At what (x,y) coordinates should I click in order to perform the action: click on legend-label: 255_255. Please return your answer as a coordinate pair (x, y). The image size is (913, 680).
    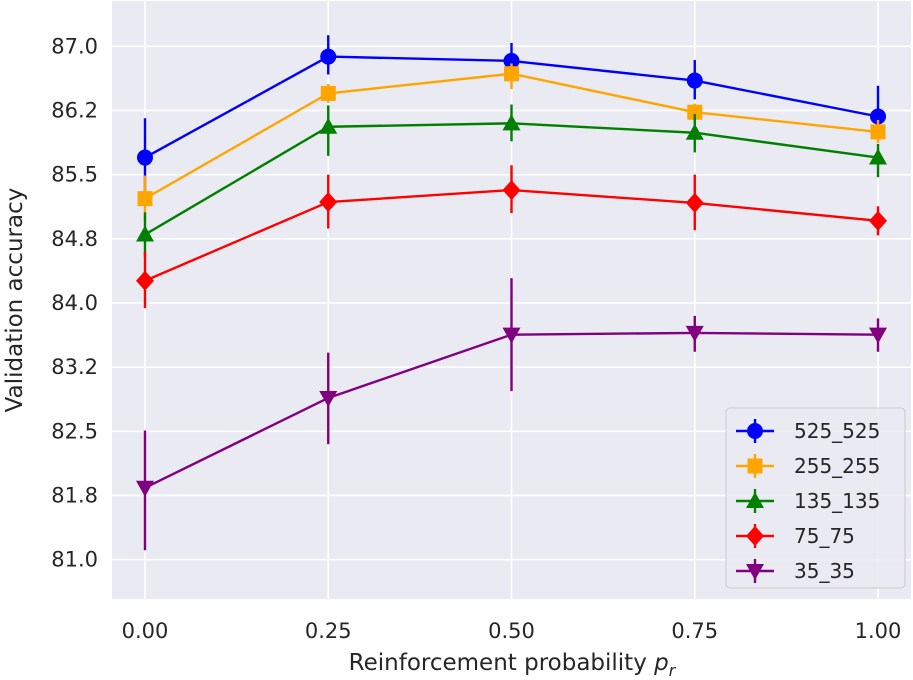
    Looking at the image, I should click on (837, 466).